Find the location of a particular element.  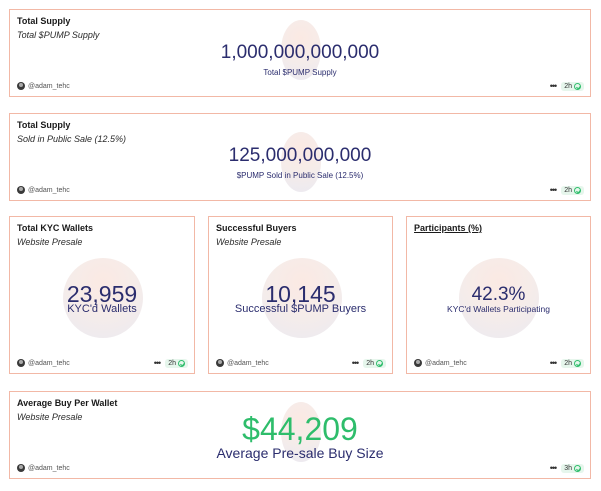

metric-label: Total $PUMP Supply is located at coordinates (300, 72).